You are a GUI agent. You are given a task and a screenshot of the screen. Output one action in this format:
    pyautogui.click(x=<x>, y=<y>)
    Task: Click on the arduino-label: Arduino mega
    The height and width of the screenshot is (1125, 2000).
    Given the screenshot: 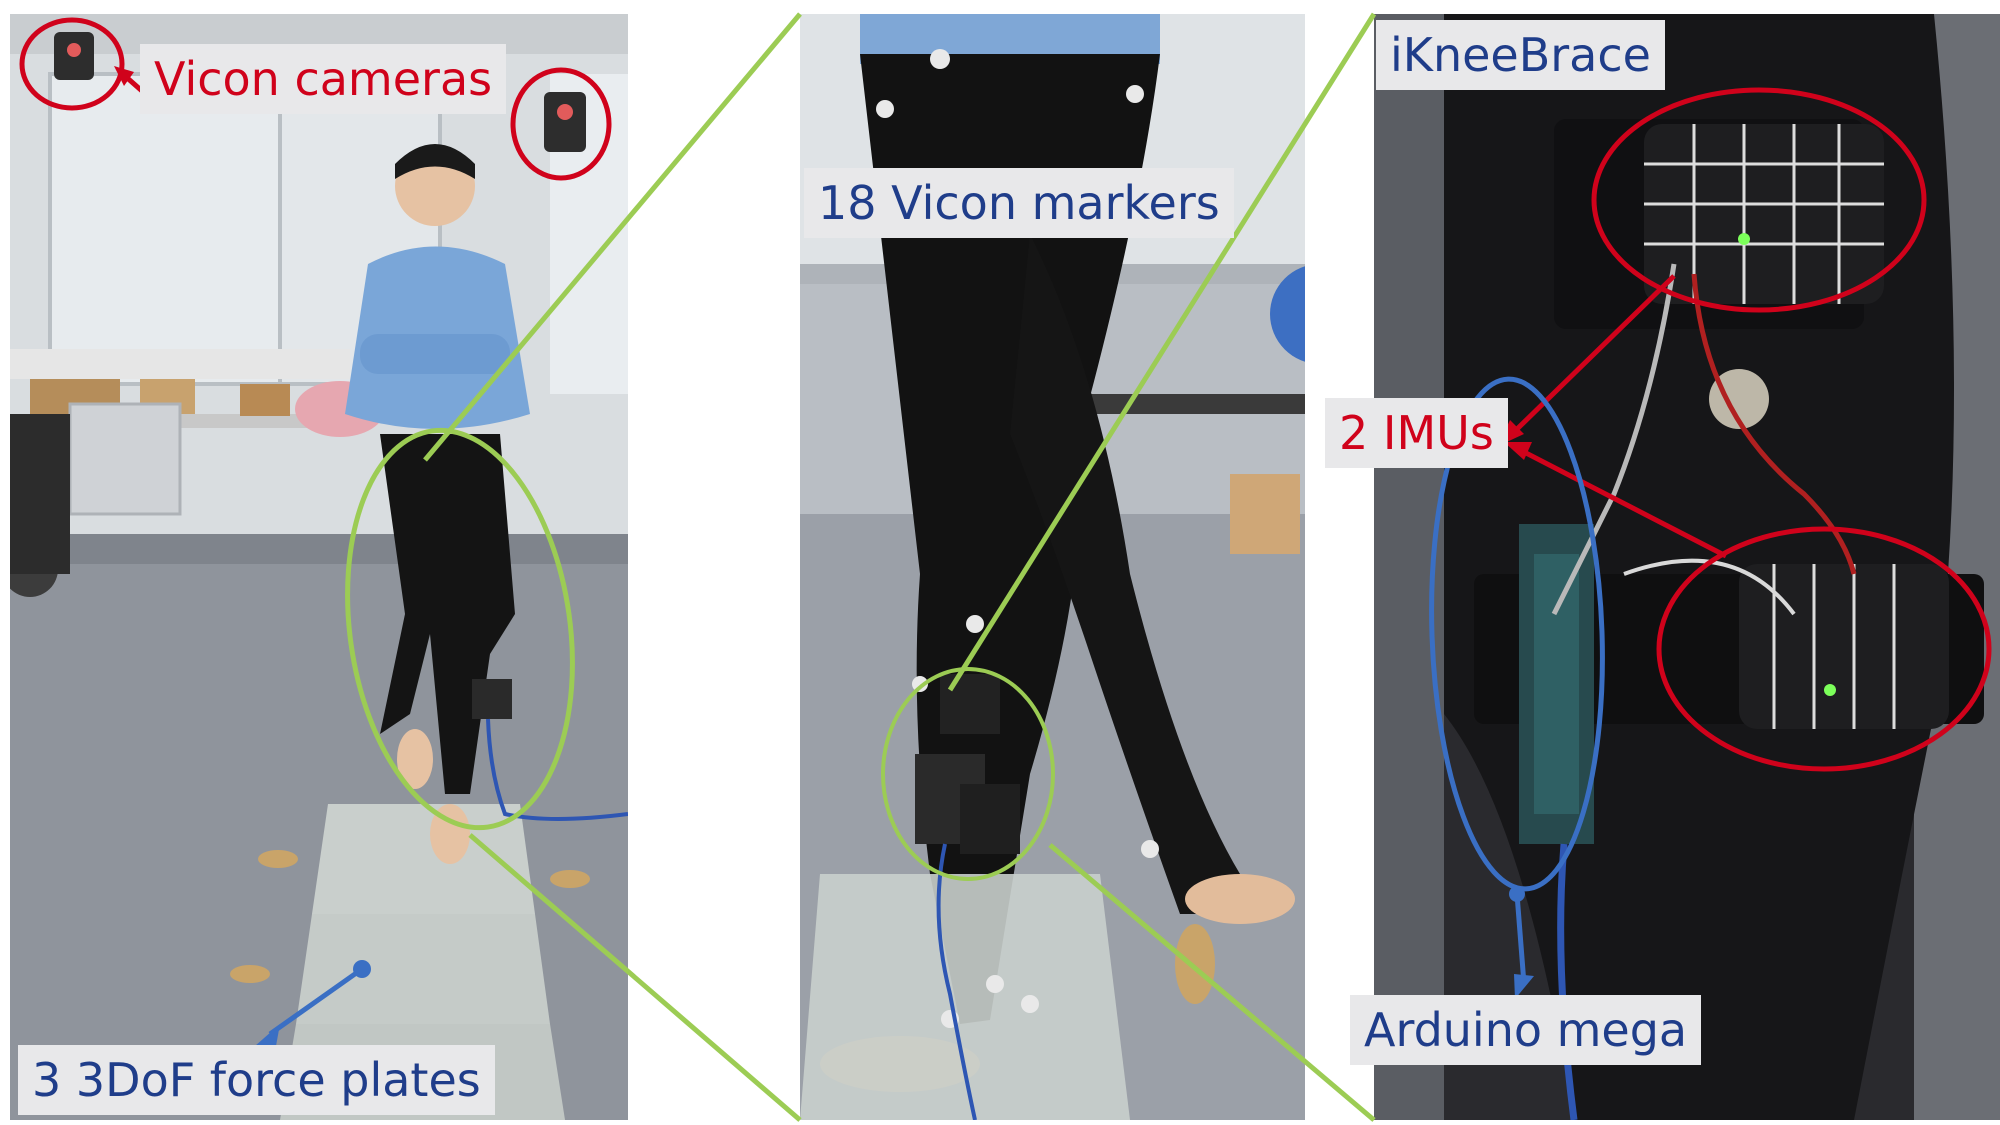 What is the action you would take?
    pyautogui.click(x=1526, y=1030)
    